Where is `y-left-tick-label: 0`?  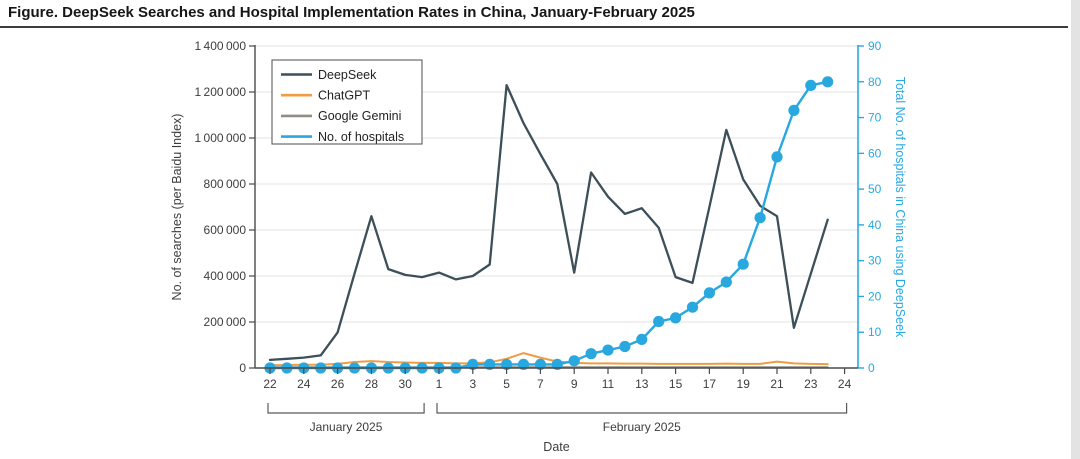 y-left-tick-label: 0 is located at coordinates (242, 368).